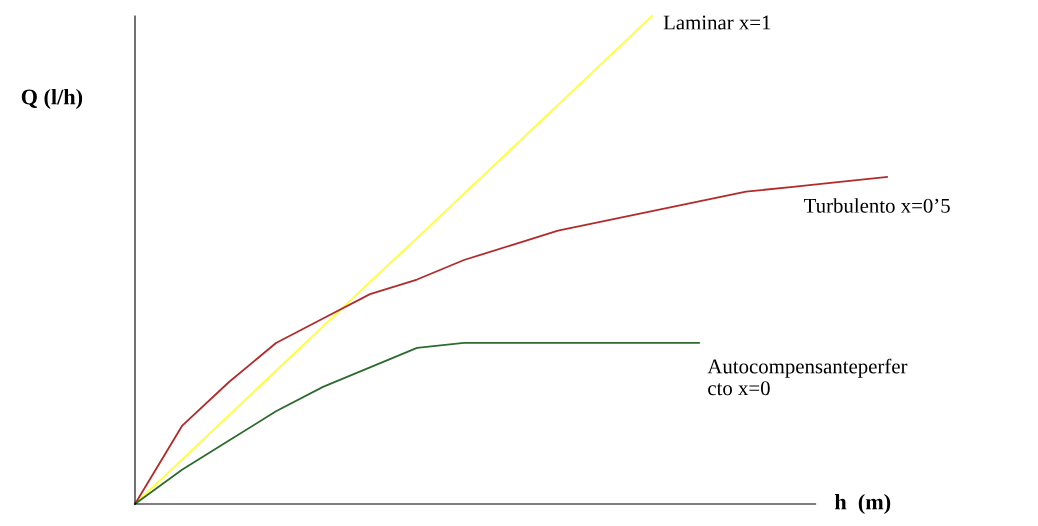 The image size is (1038, 526). I want to click on x-axis-title: h (m), so click(862, 504).